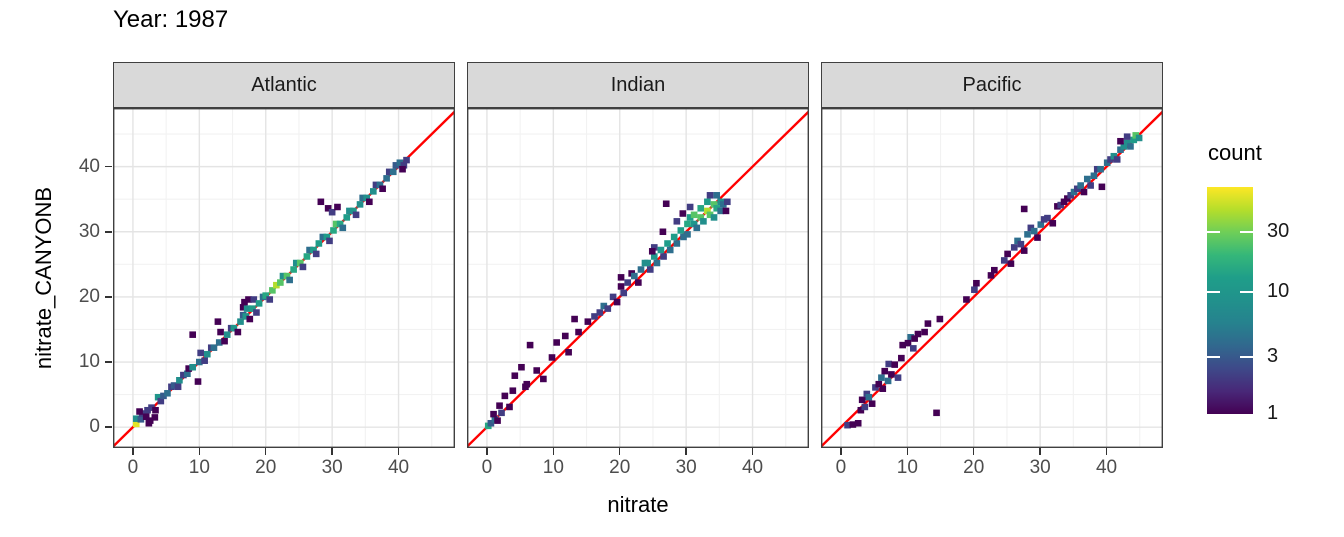  What do you see at coordinates (1235, 152) in the screenshot?
I see `legend-title: count` at bounding box center [1235, 152].